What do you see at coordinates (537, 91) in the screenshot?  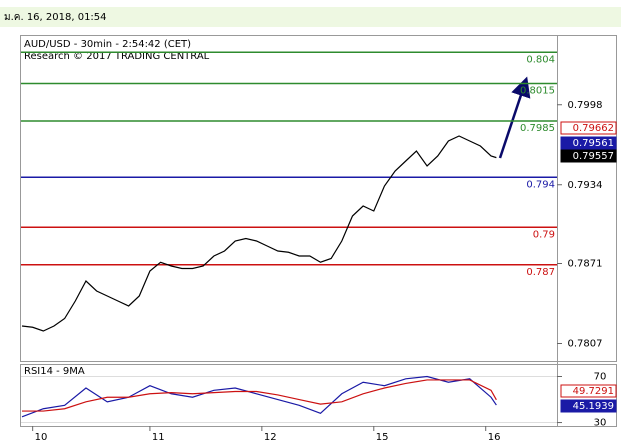 I see `level-label: 0.8015` at bounding box center [537, 91].